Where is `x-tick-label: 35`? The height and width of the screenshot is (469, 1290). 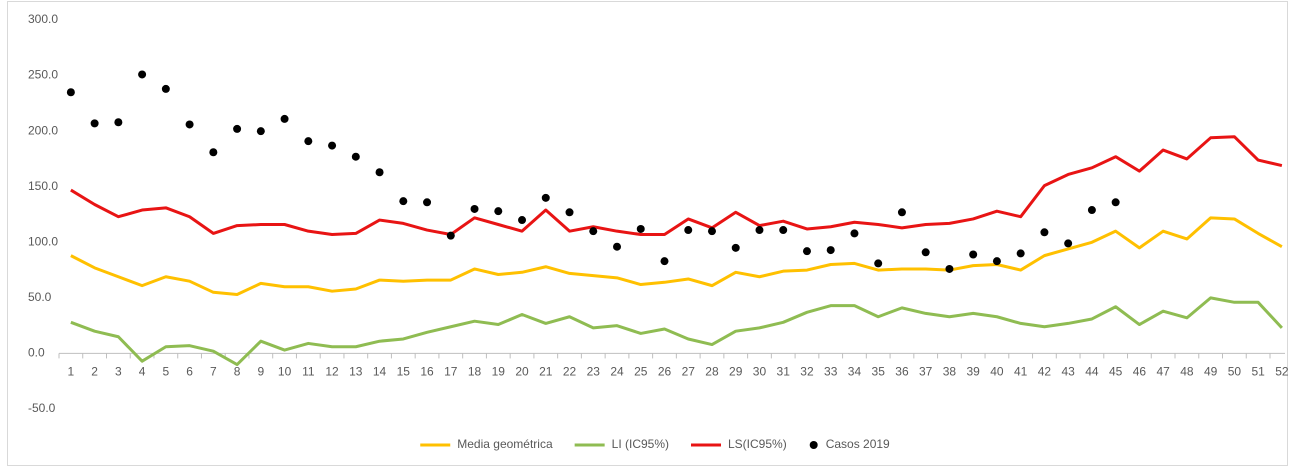
x-tick-label: 35 is located at coordinates (879, 372).